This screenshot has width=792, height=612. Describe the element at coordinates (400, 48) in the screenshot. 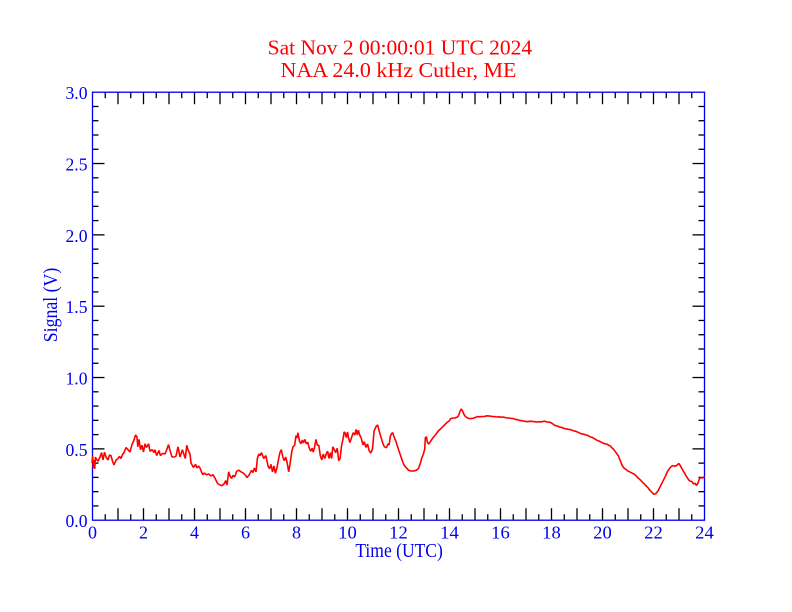

I see `svg-text: Sat Nov 2 00:00:01 UTC 2024` at that location.